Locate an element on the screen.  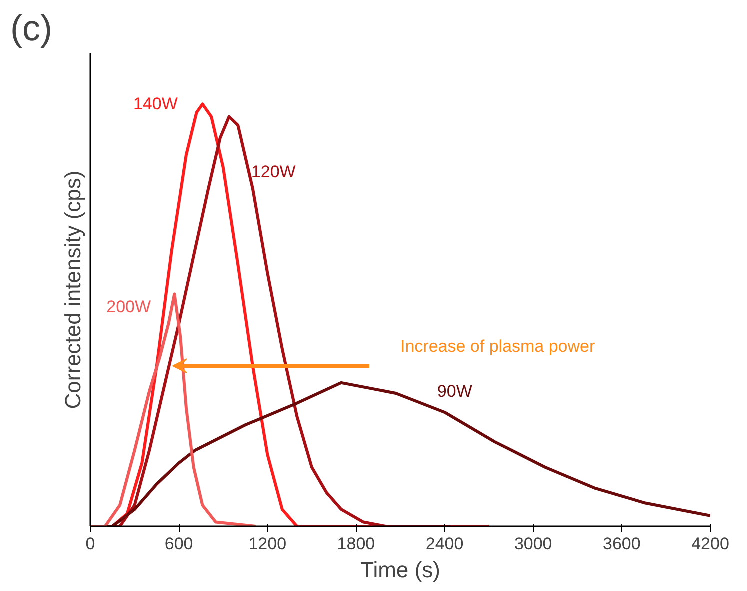
x-tick-label: 1200 is located at coordinates (267, 544).